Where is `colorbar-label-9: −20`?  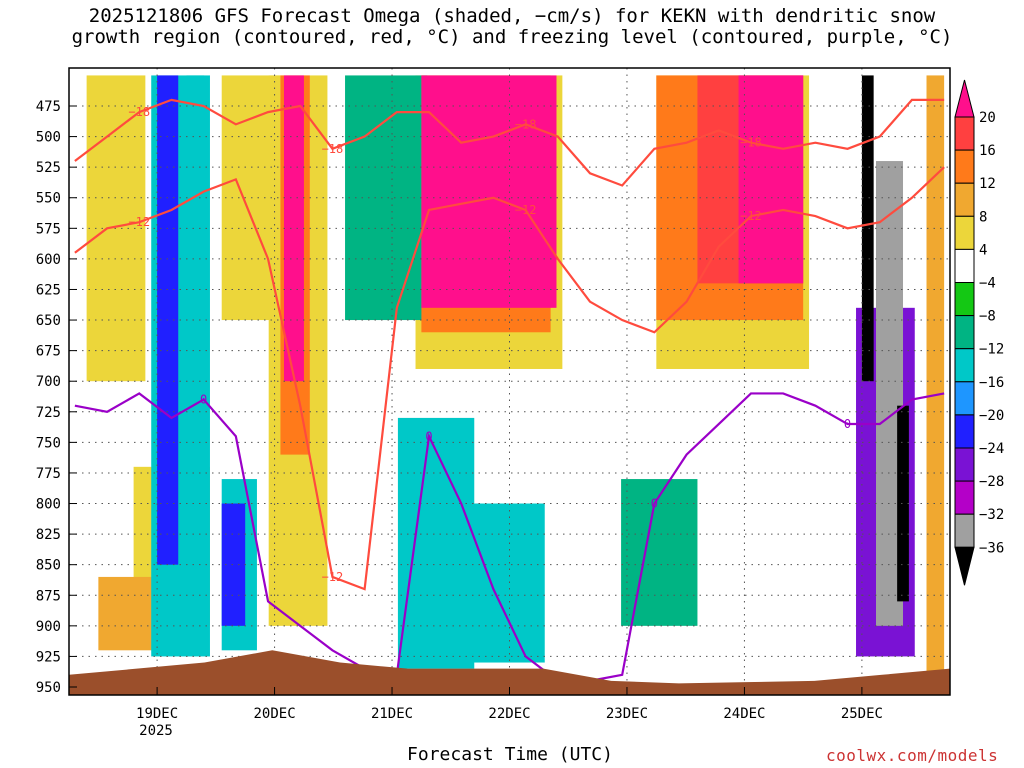 colorbar-label-9: −20 is located at coordinates (991, 416).